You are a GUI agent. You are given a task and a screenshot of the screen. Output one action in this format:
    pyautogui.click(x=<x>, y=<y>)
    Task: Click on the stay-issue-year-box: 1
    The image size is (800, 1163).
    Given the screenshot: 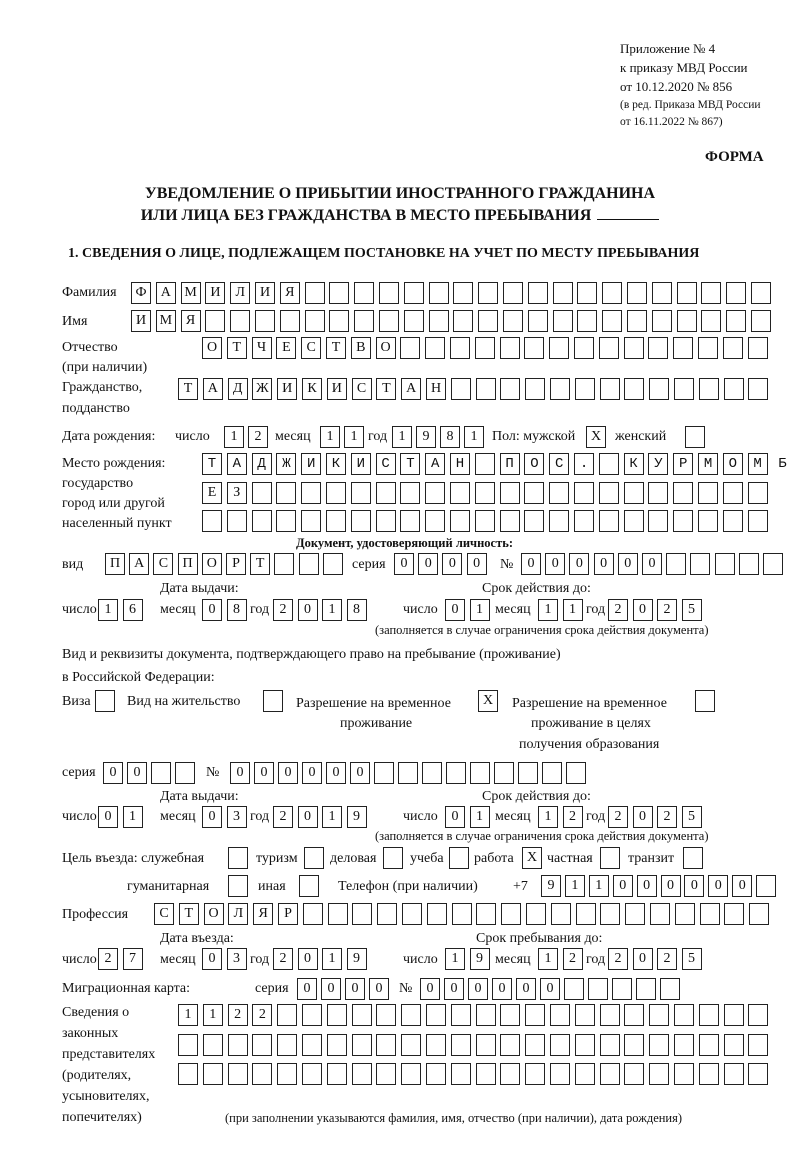 What is the action you would take?
    pyautogui.click(x=332, y=817)
    